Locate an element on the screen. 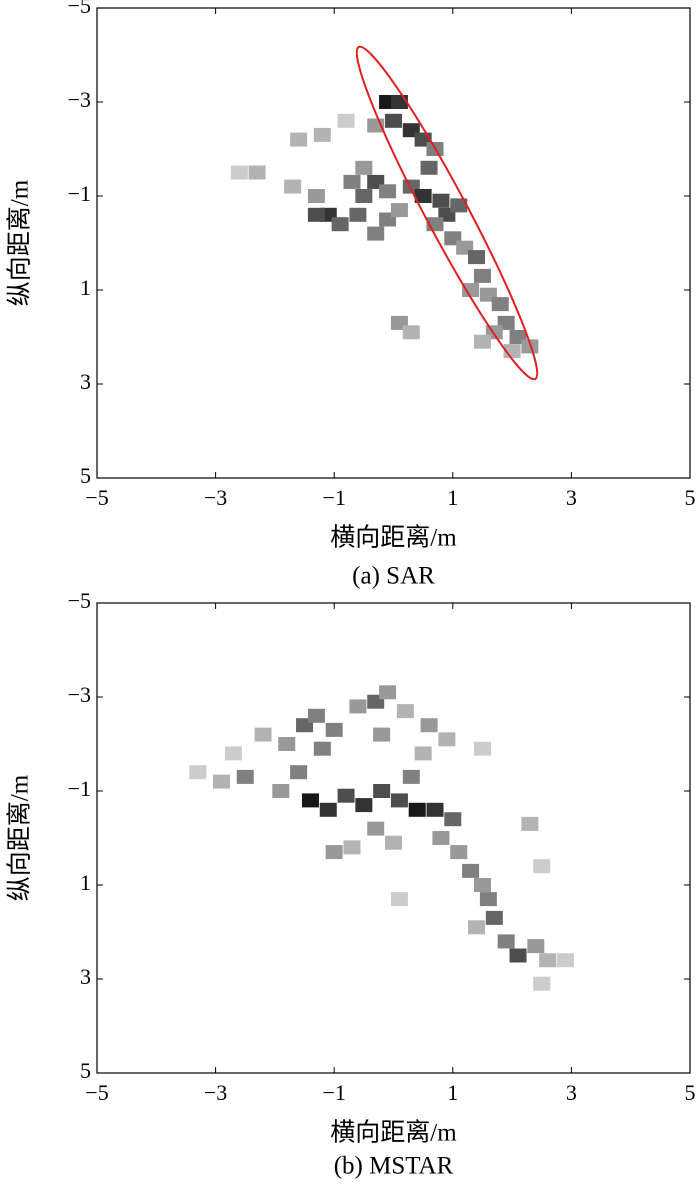  caption: (b) MSTAR is located at coordinates (394, 1166).